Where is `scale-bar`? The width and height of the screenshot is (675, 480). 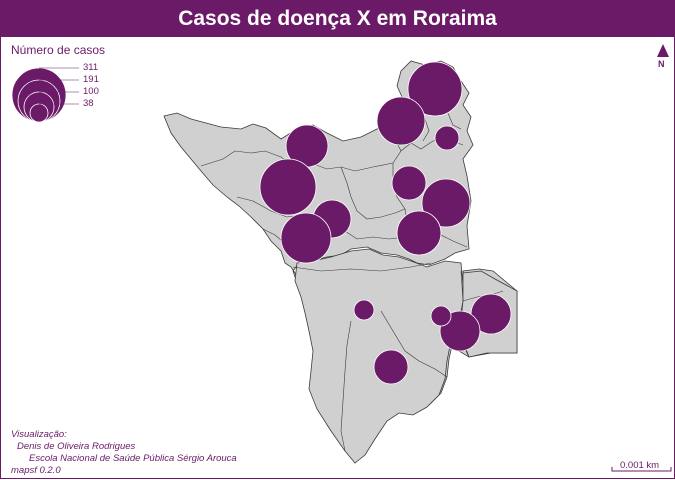 scale-bar is located at coordinates (641, 469).